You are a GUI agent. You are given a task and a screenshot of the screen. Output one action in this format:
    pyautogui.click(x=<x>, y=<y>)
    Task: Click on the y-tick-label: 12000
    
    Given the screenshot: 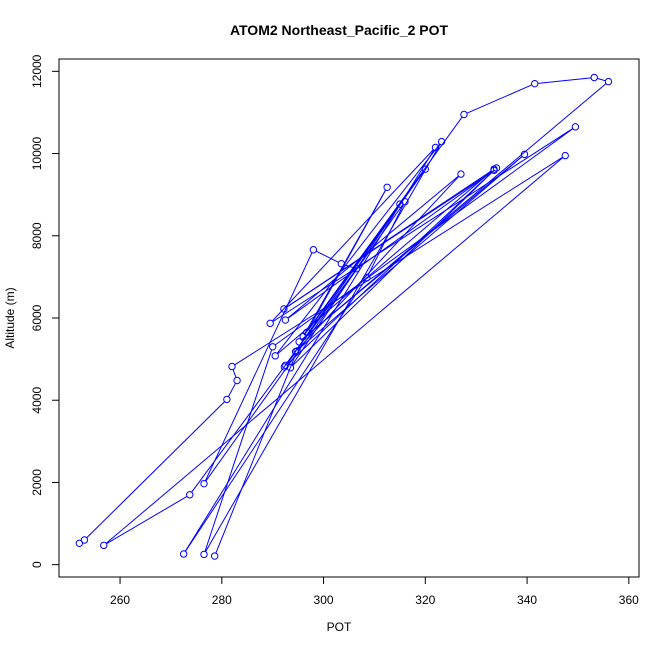 What is the action you would take?
    pyautogui.click(x=37, y=71)
    